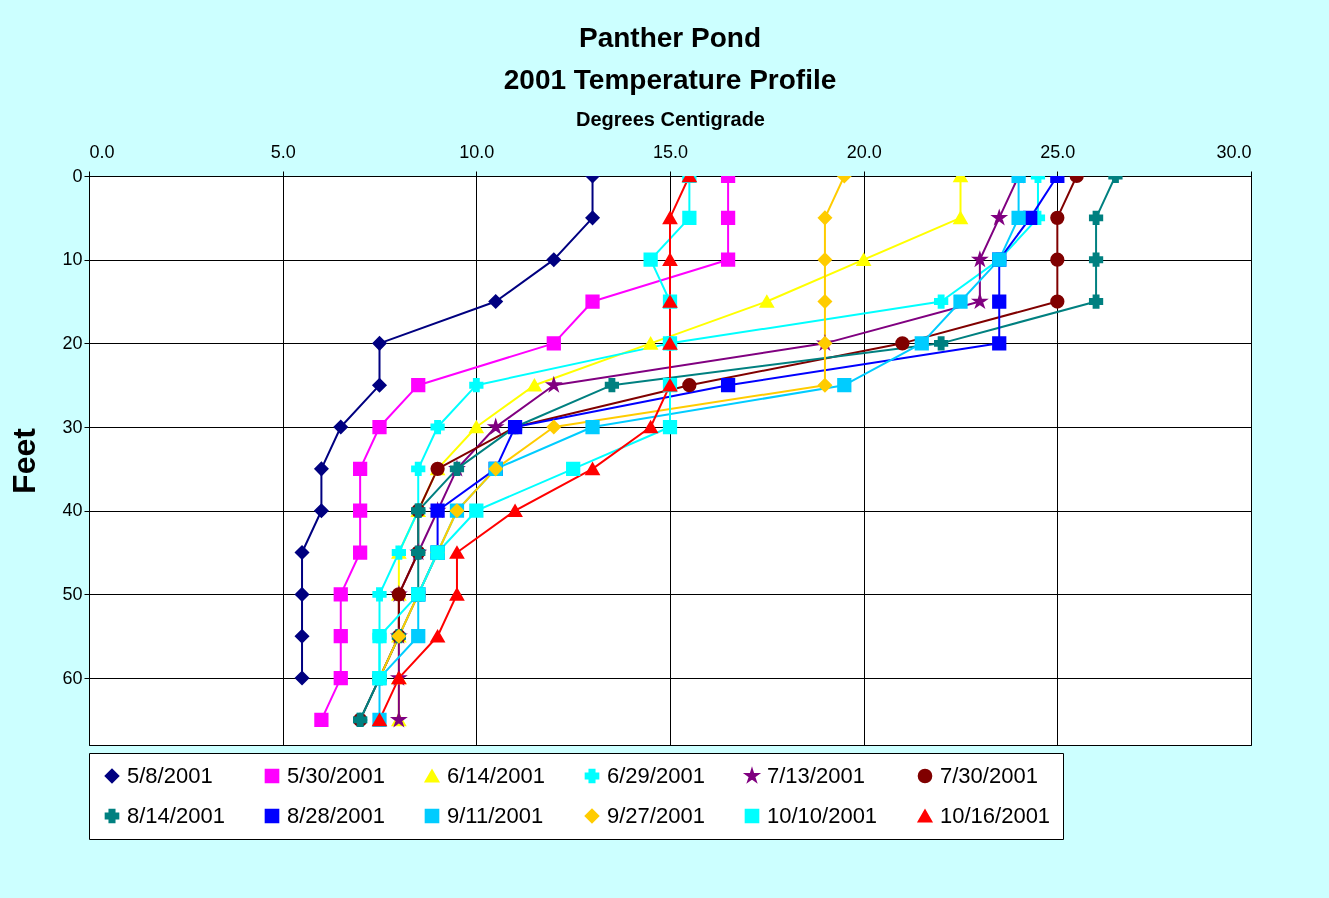 This screenshot has width=1329, height=898. I want to click on chart-title: Panther Pond 2001 Temperature Profile, so click(670, 58).